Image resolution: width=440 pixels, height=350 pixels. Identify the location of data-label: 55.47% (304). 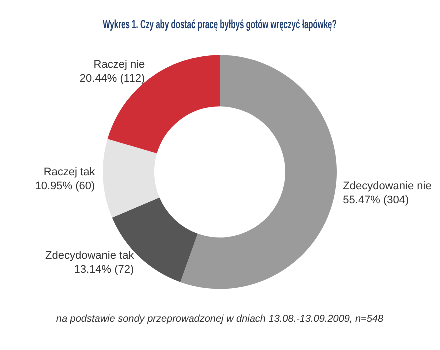
(376, 200).